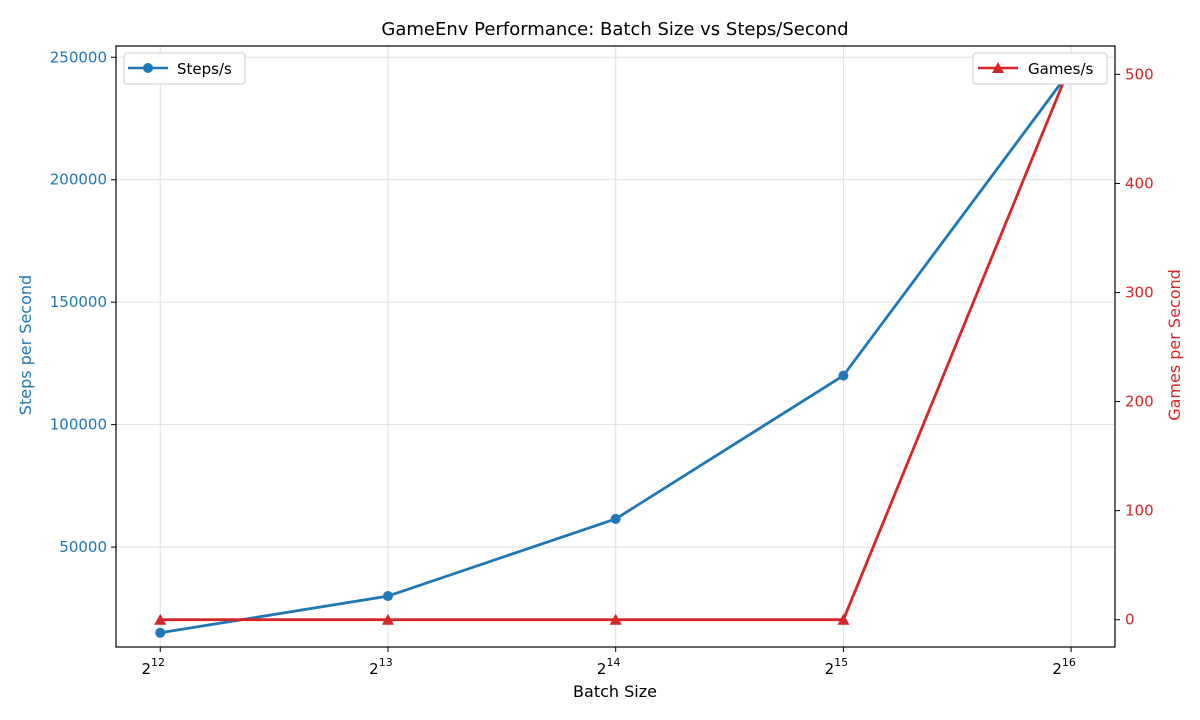 Image resolution: width=1200 pixels, height=720 pixels. I want to click on y-left-tick-label: 200000, so click(78, 180).